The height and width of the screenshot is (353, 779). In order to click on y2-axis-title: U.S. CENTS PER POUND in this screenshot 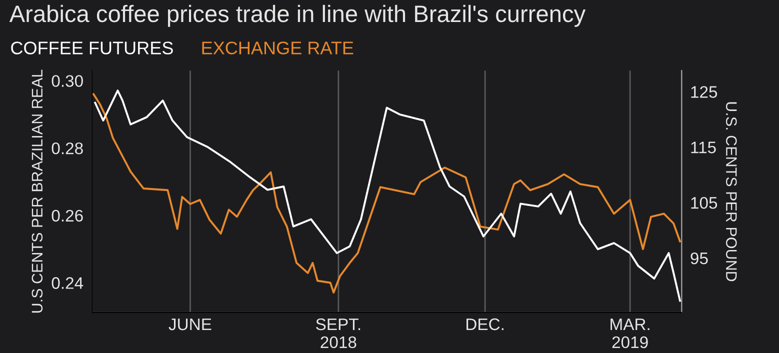, I will do `click(731, 192)`.